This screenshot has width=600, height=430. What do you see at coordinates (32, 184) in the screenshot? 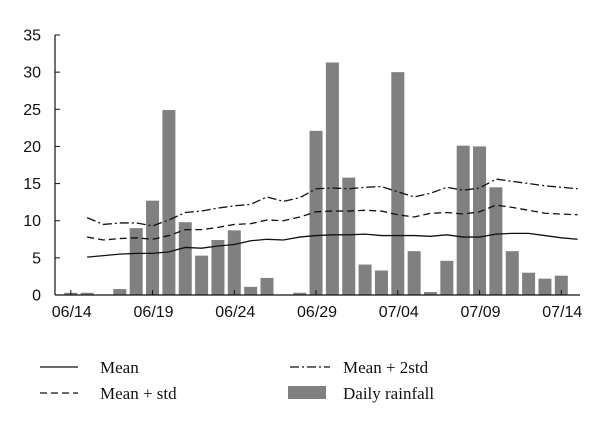
I see `y-tick-label: 15` at bounding box center [32, 184].